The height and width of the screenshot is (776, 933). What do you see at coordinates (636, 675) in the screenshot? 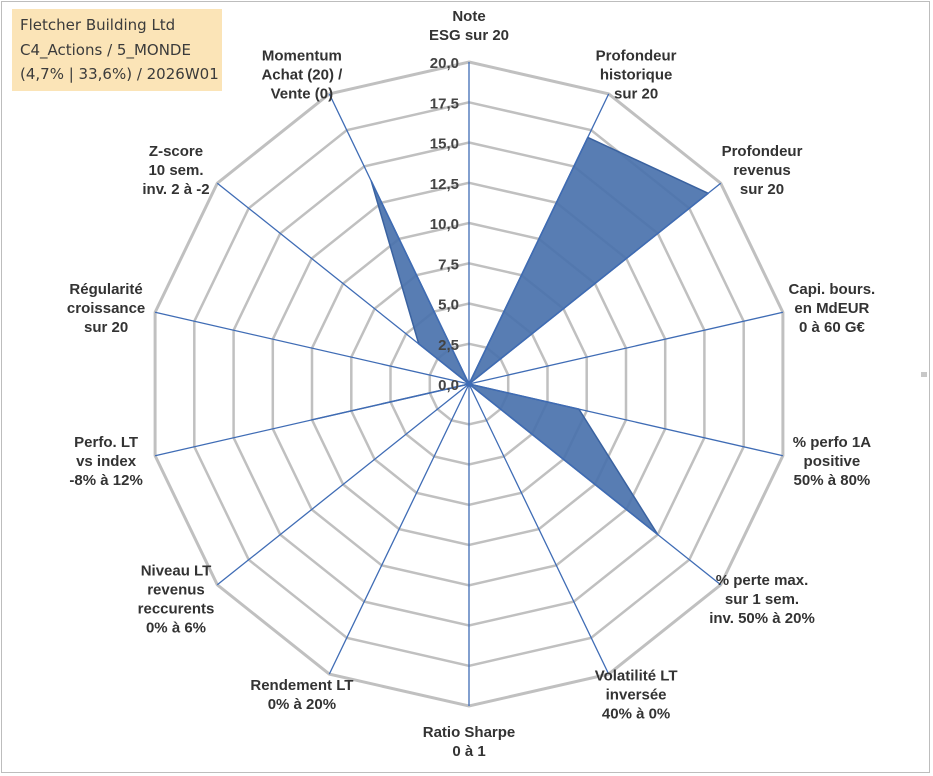
I see `axis-label-6: Volatilité LT` at bounding box center [636, 675].